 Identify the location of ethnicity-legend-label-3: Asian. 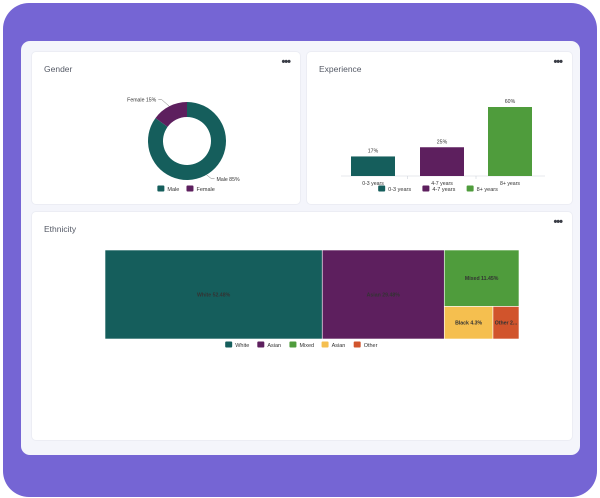
(339, 346).